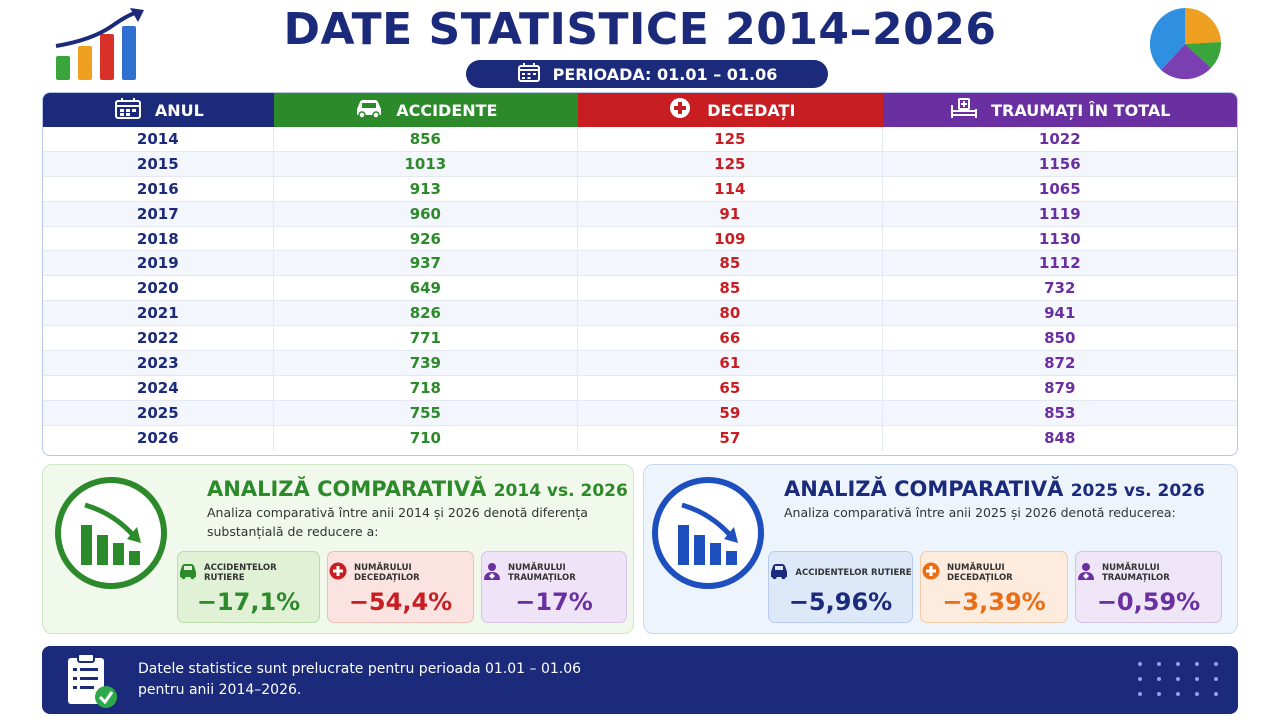 This screenshot has width=1280, height=720. Describe the element at coordinates (665, 74) in the screenshot. I see `period-text: PERIOADA: 01.01 – 01.06` at that location.